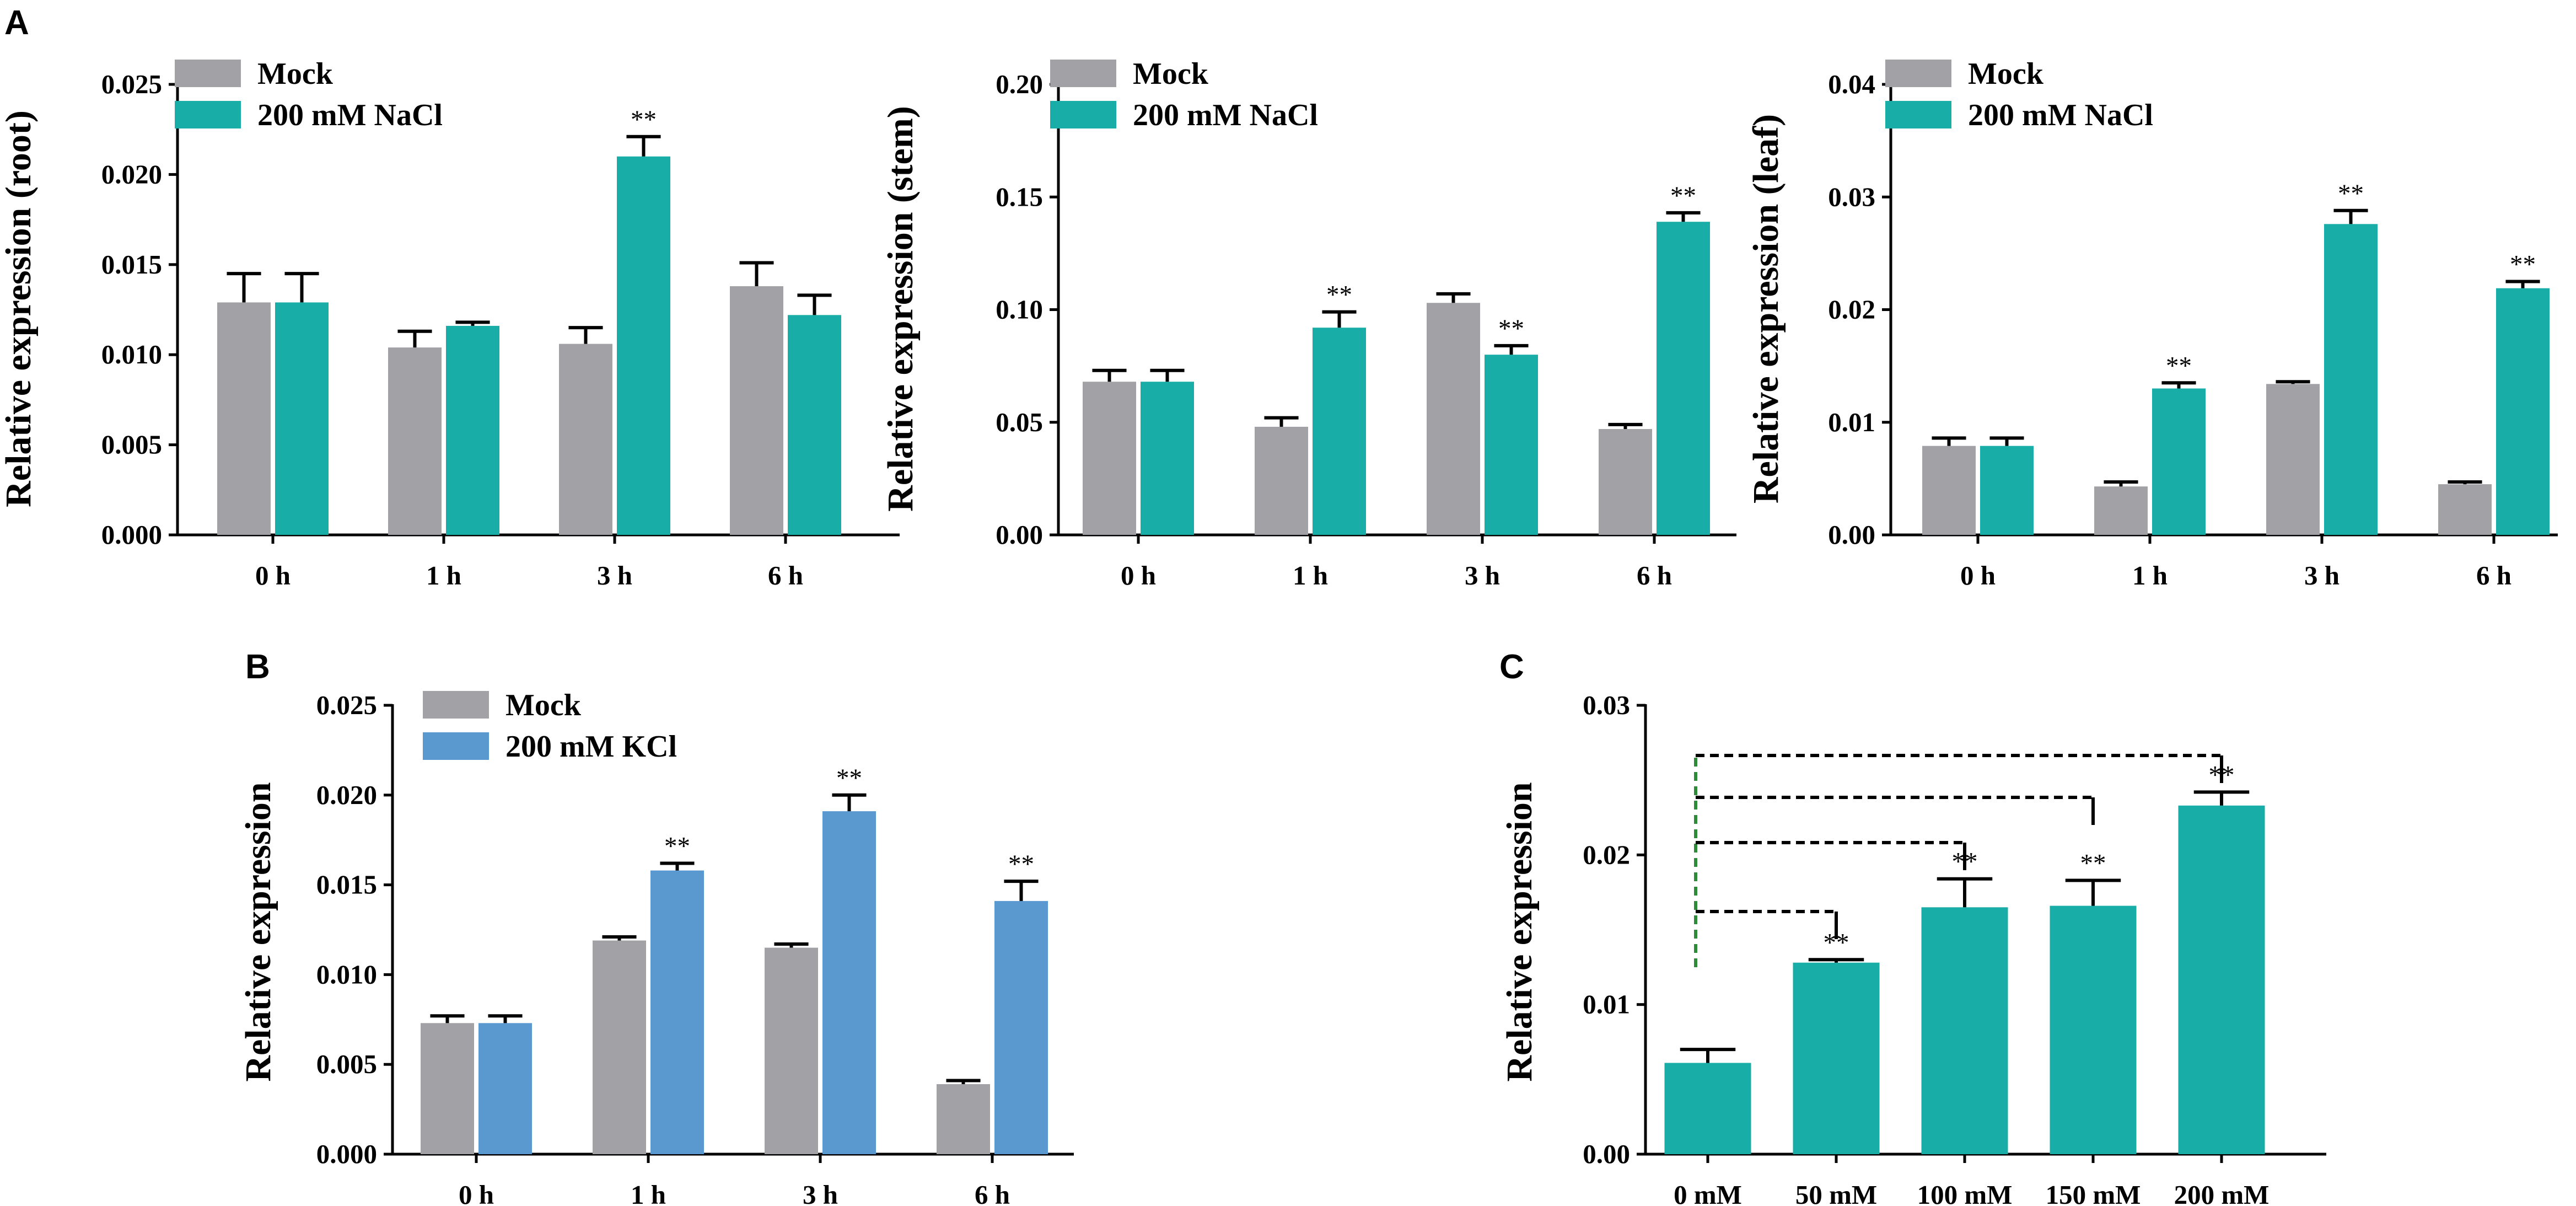  Describe the element at coordinates (1019, 197) in the screenshot. I see `y-tick-label: 0.15` at that location.